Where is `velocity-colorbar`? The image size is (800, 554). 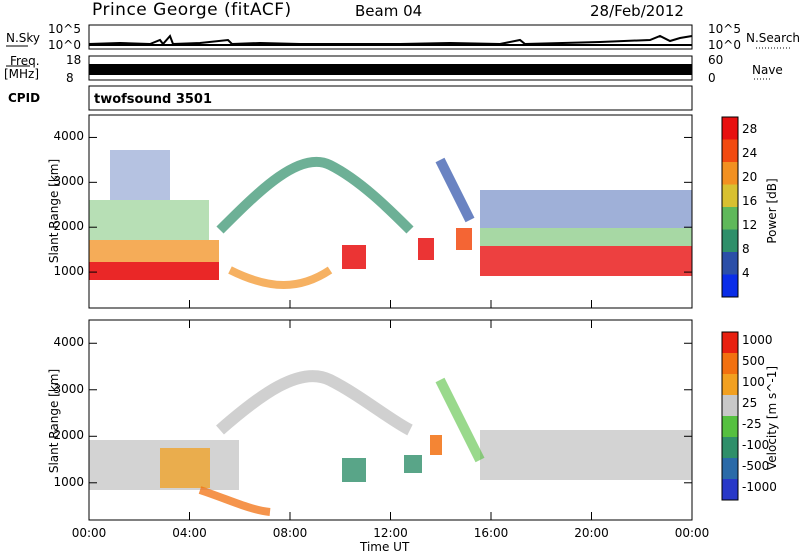
velocity-colorbar is located at coordinates (730, 416).